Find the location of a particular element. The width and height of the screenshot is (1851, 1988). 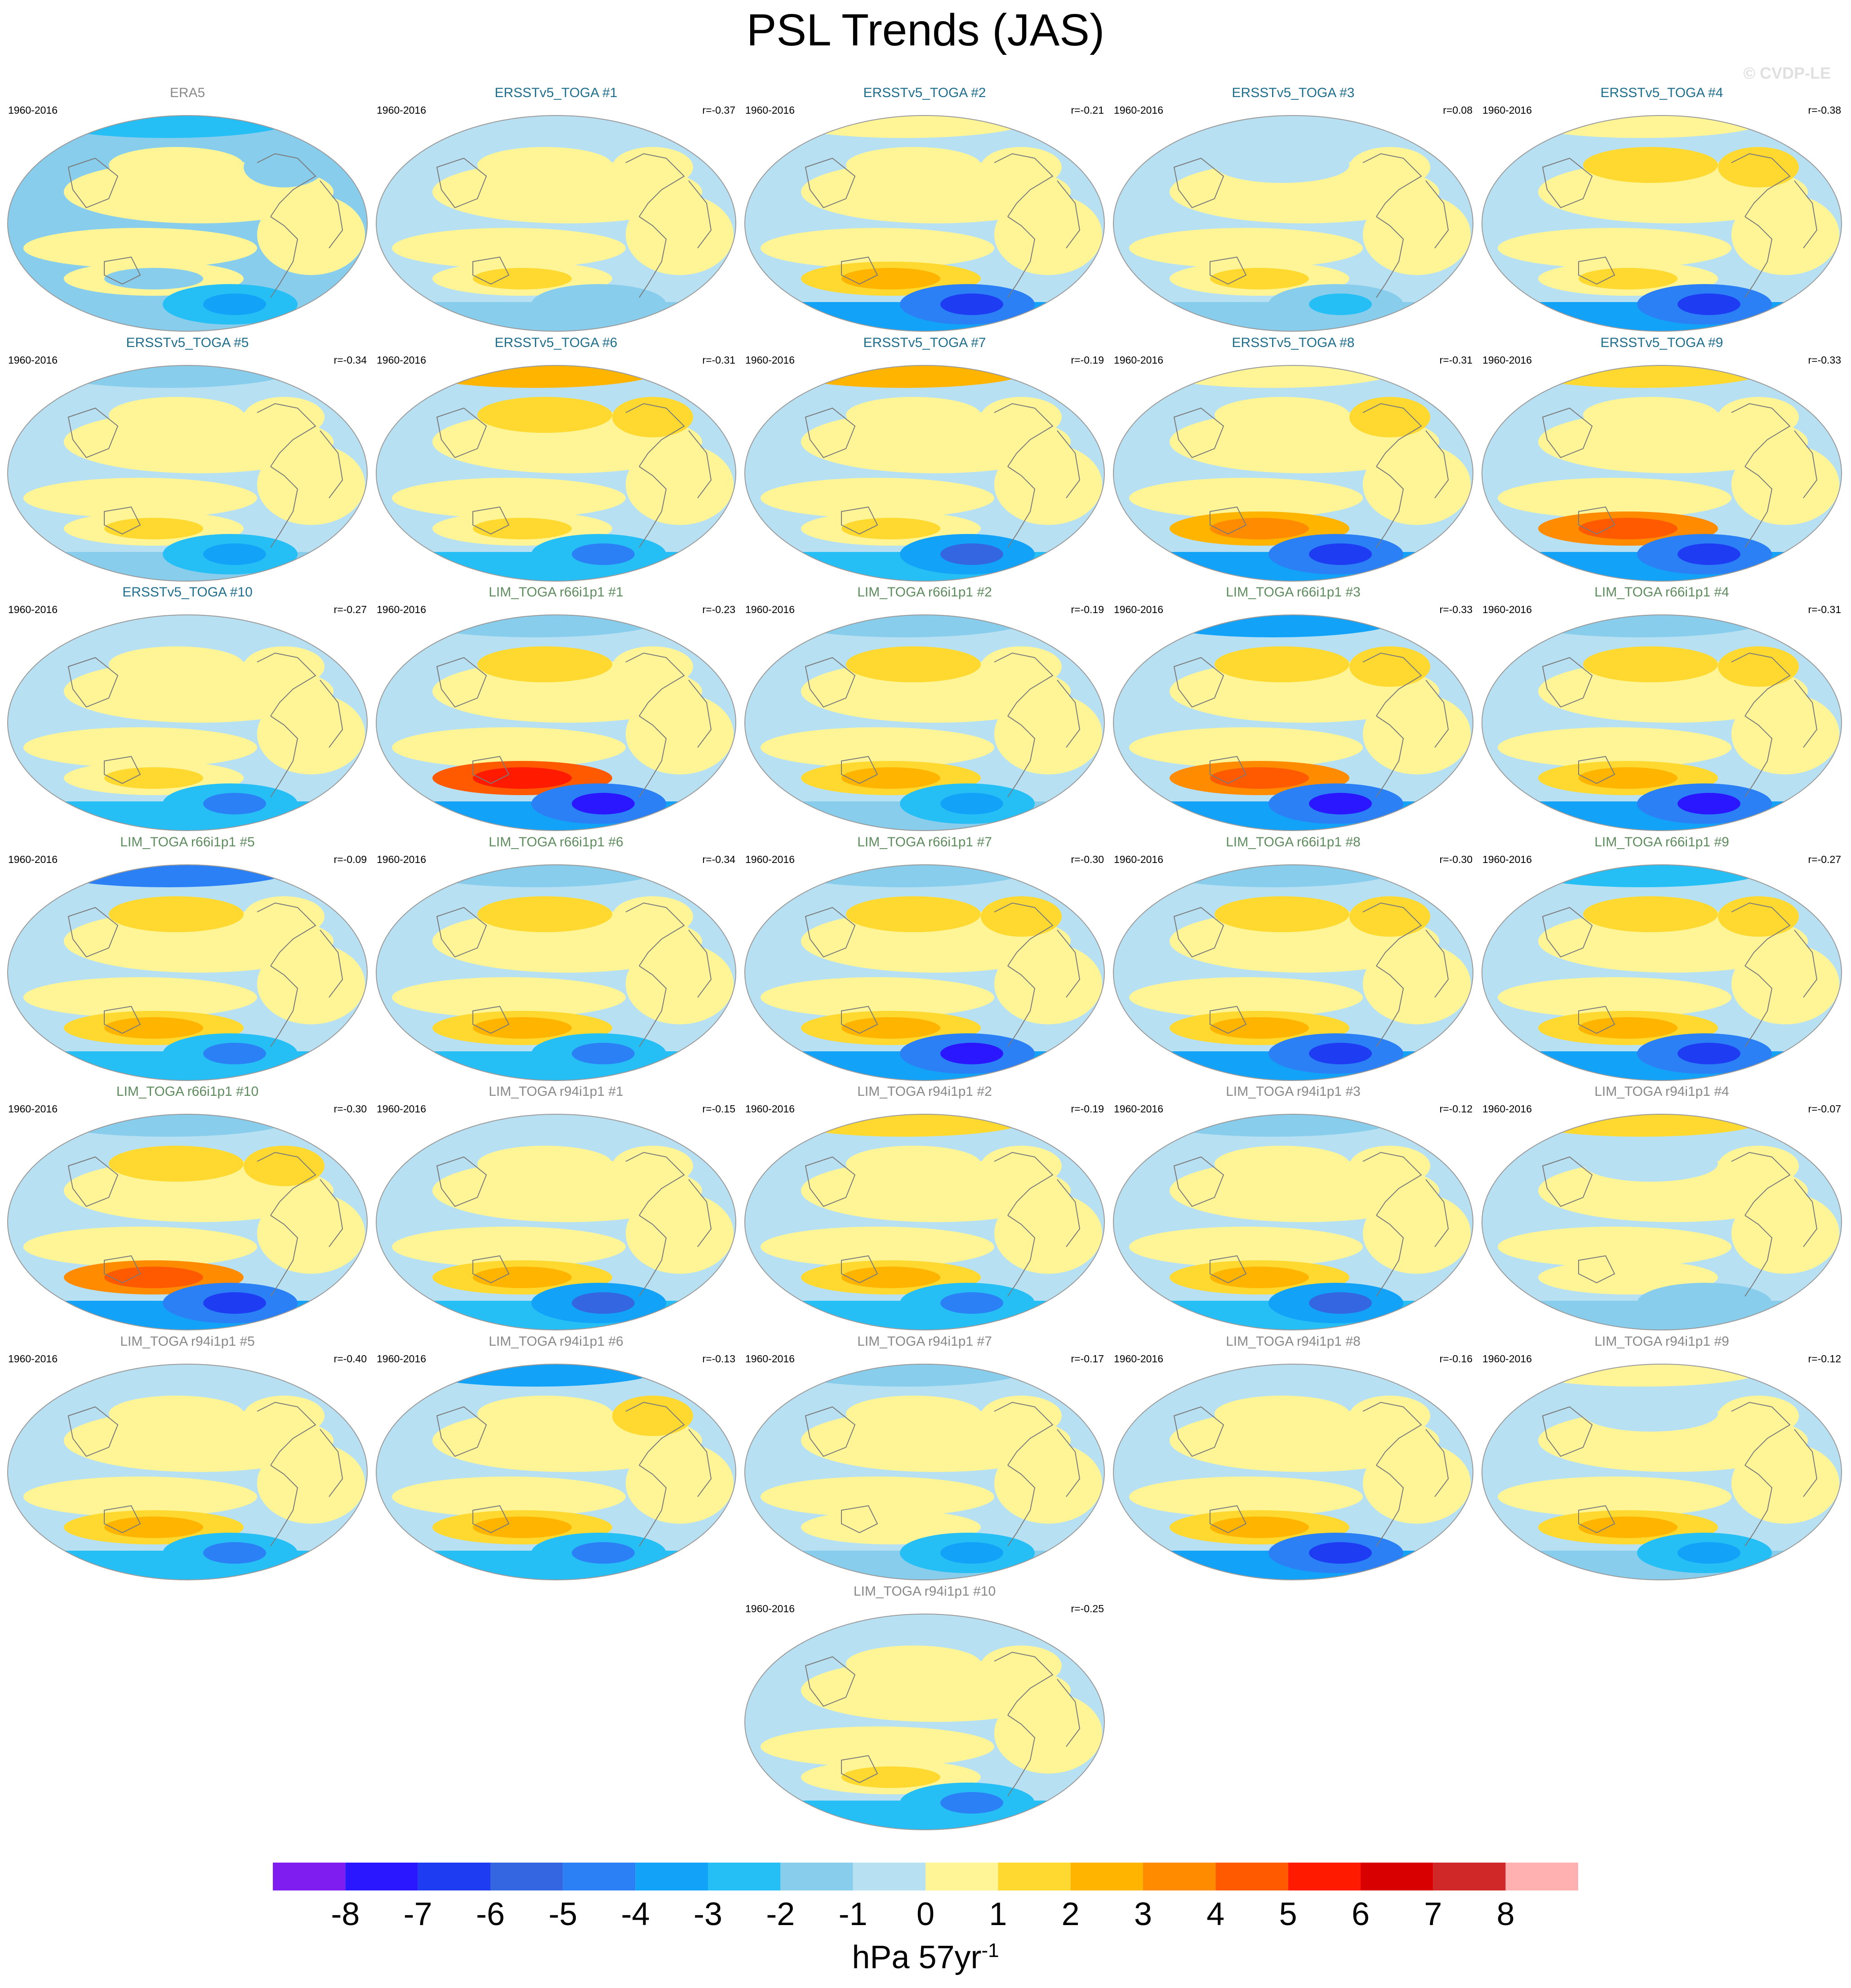

map-panel: ERSSTv5_TOGA #9 1960-2016 r=-0.33 is located at coordinates (1662, 460).